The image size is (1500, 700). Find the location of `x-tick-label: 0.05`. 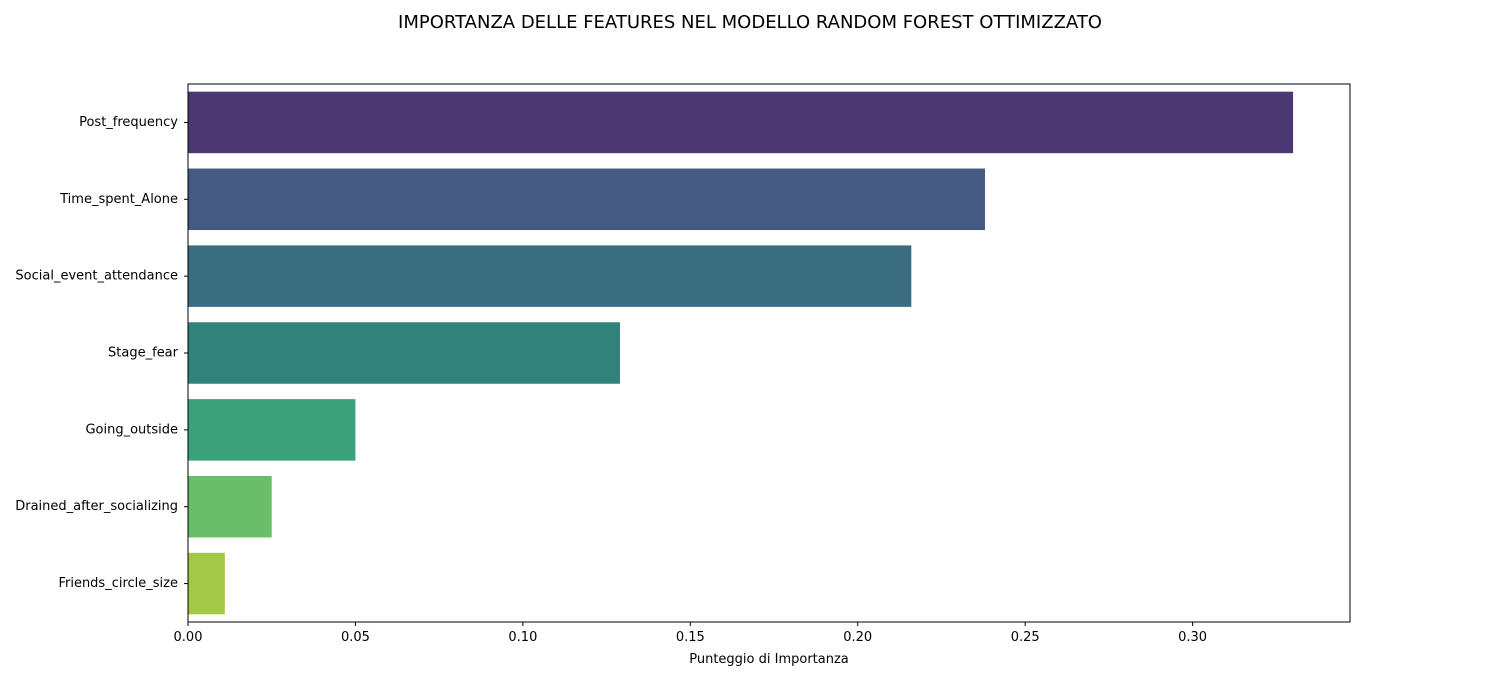

x-tick-label: 0.05 is located at coordinates (355, 637).